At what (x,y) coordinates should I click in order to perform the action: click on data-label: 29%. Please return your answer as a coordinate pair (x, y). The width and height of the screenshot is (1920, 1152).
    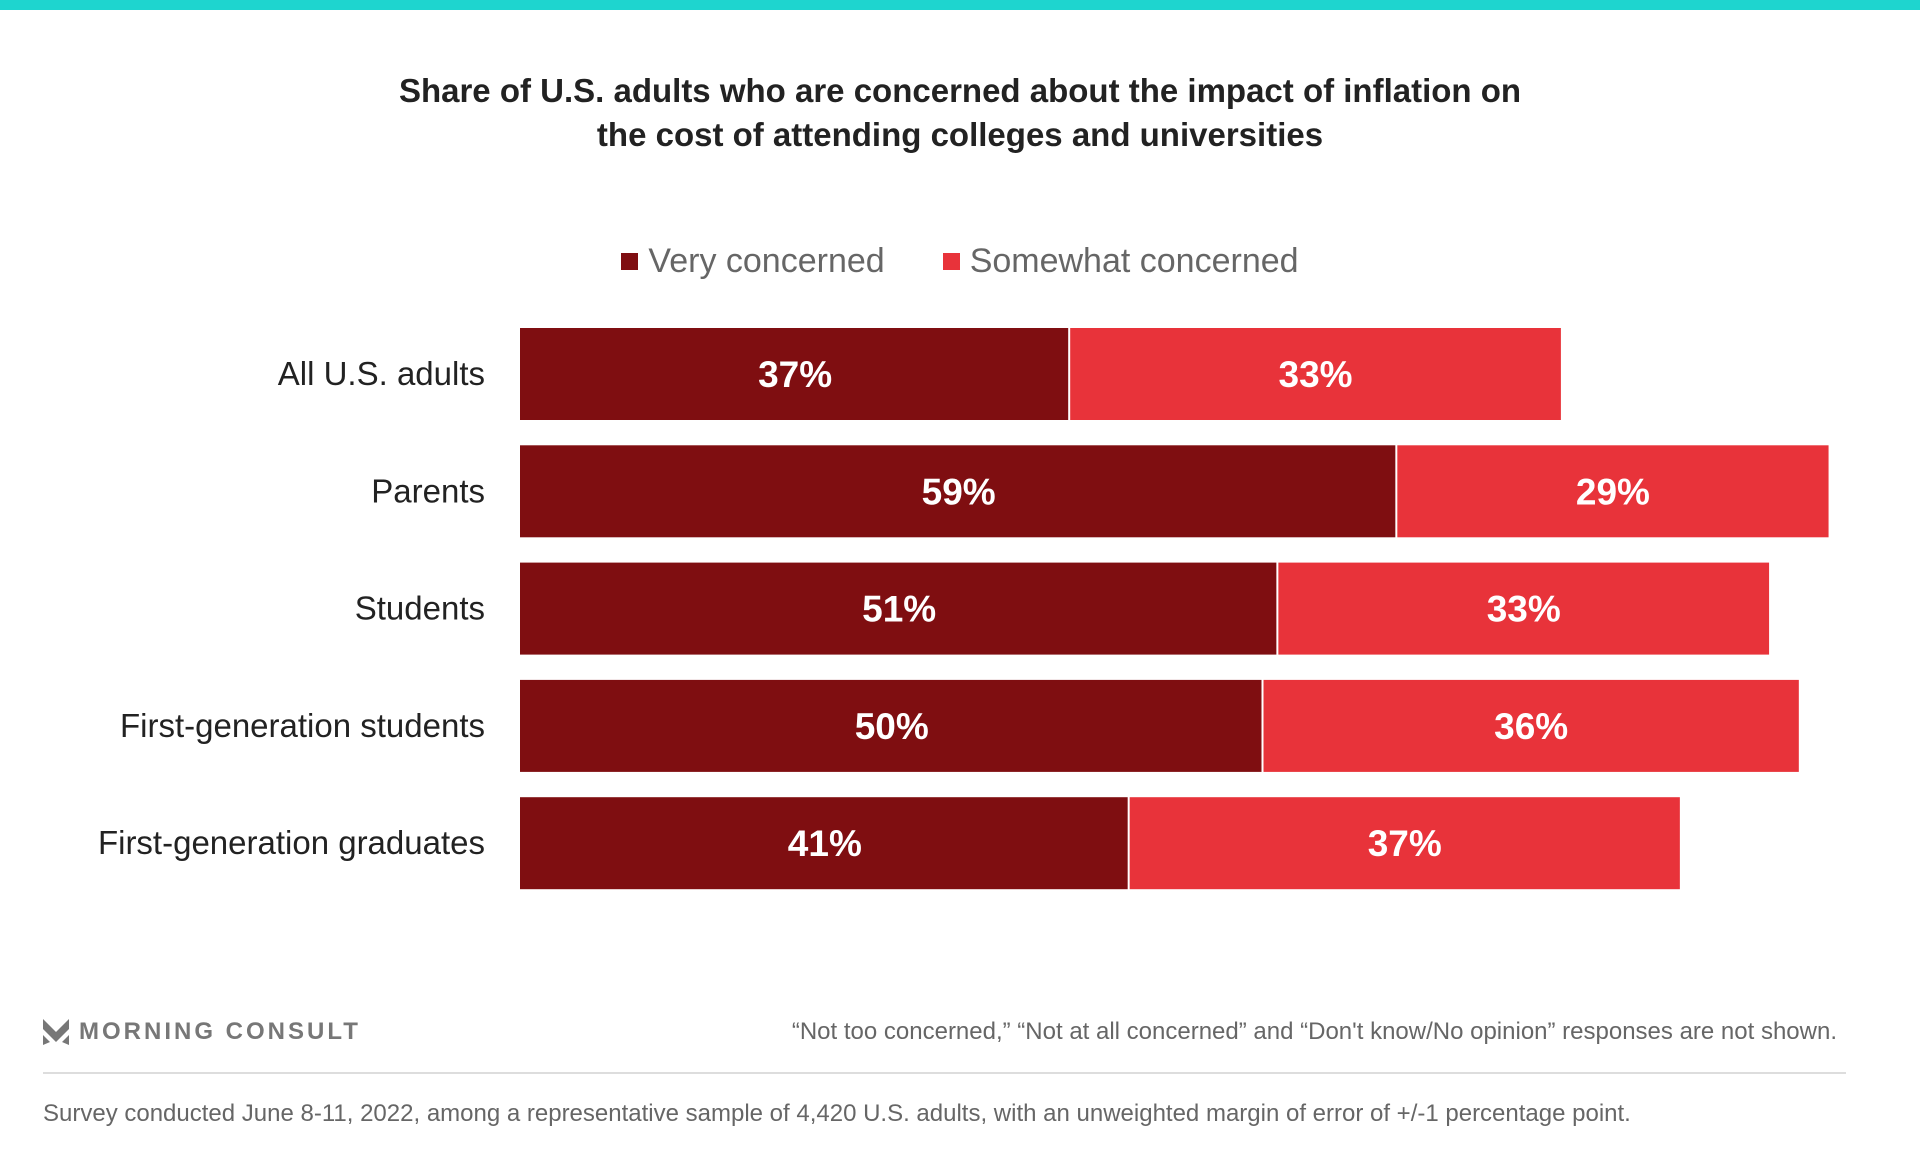
    Looking at the image, I should click on (1613, 491).